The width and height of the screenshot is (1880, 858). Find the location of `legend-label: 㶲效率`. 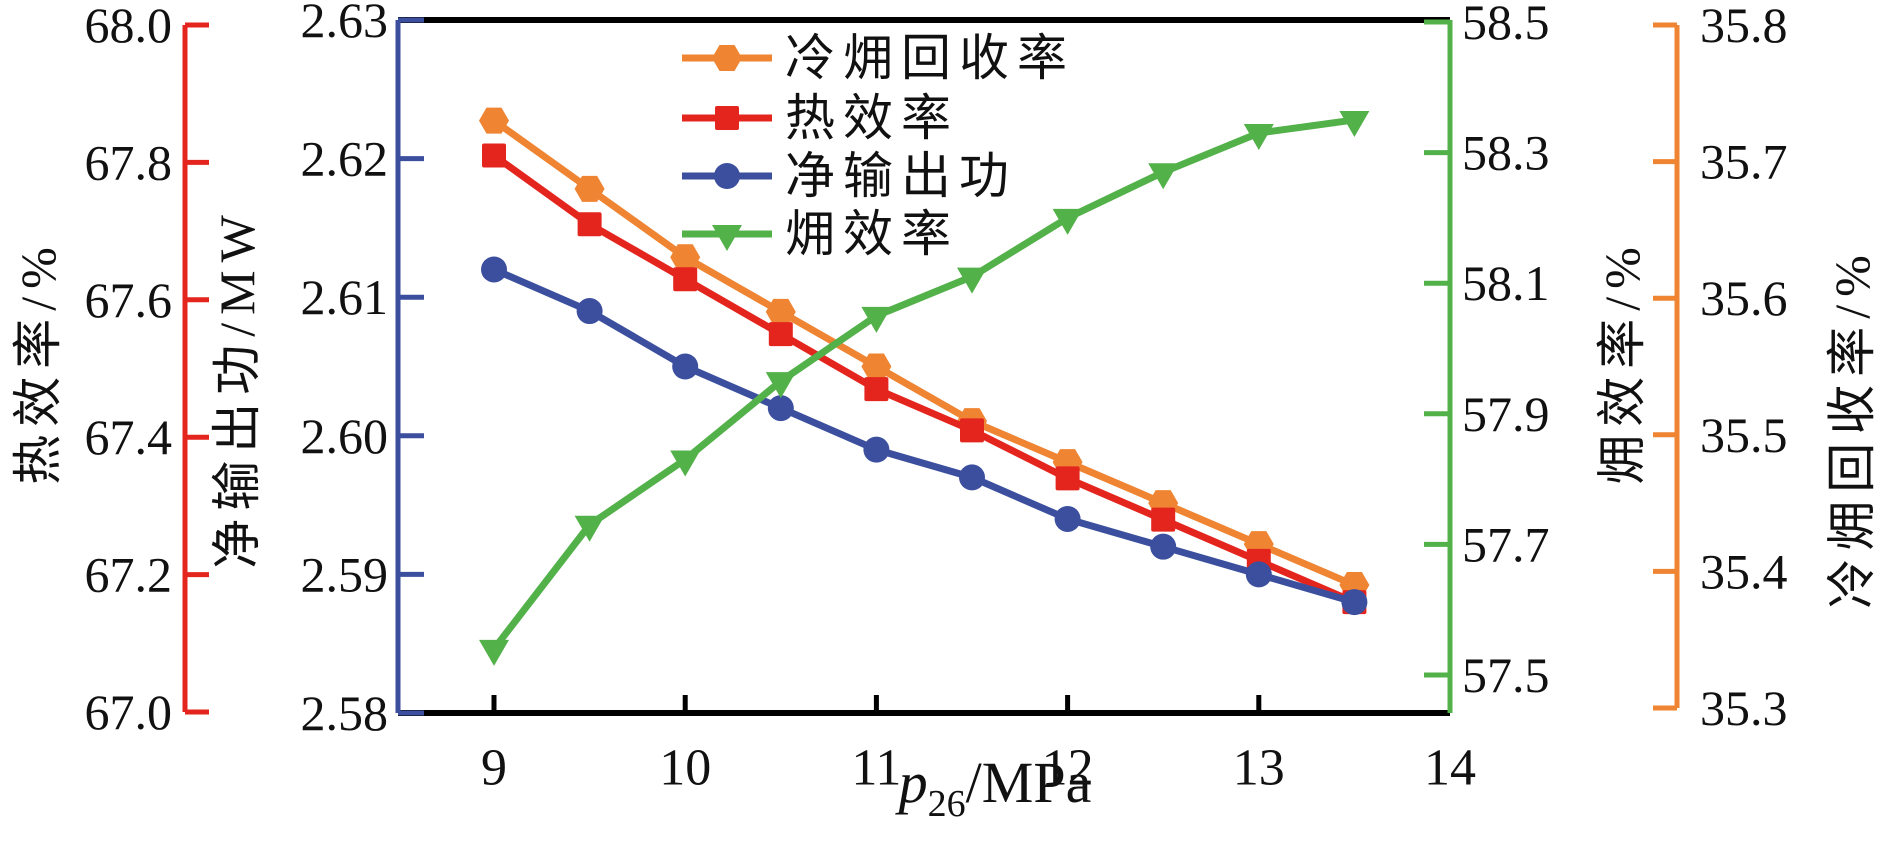

legend-label: 㶲效率 is located at coordinates (872, 234).